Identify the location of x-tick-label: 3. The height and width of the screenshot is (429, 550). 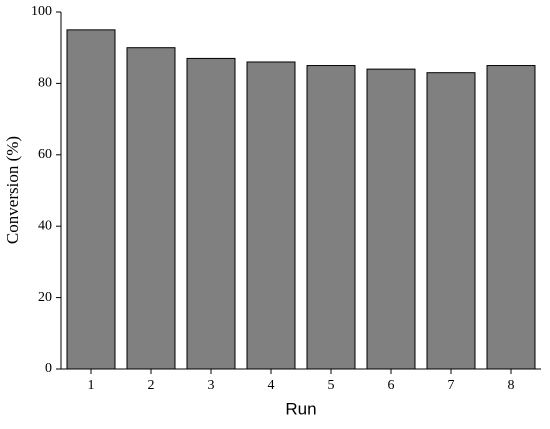
(211, 385).